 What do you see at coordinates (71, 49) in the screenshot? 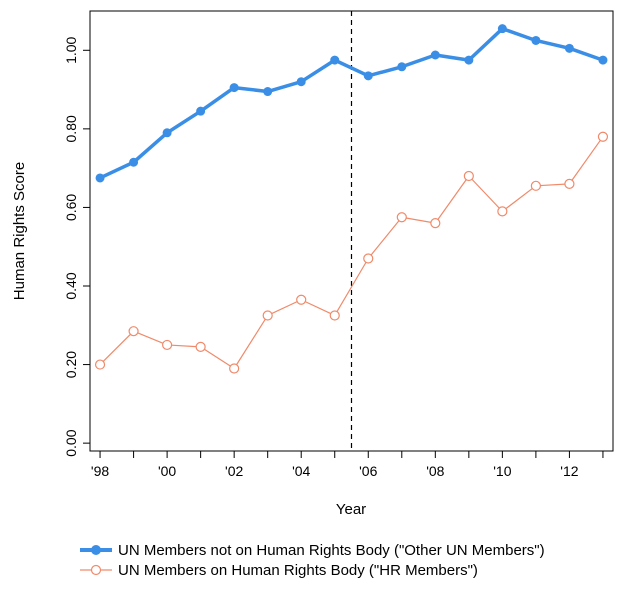
I see `y-tick-label: 1.00` at bounding box center [71, 49].